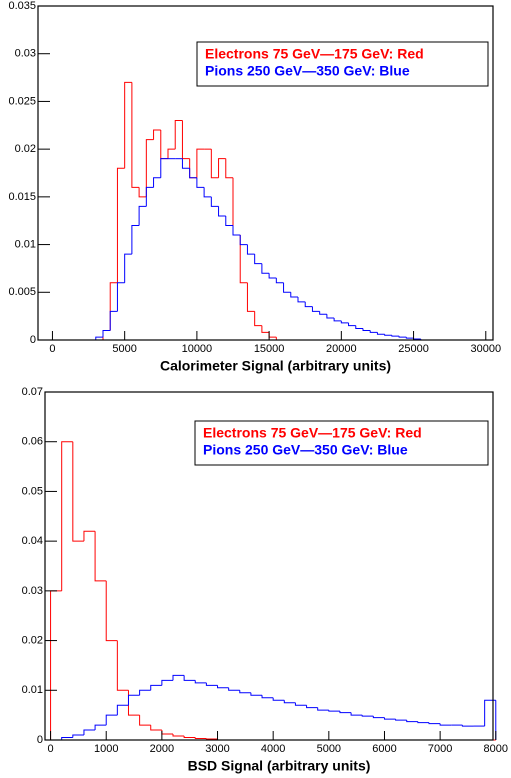 The image size is (511, 778). What do you see at coordinates (312, 433) in the screenshot?
I see `legend-entry: Electrons 75 GeV—175 GeV: Red` at bounding box center [312, 433].